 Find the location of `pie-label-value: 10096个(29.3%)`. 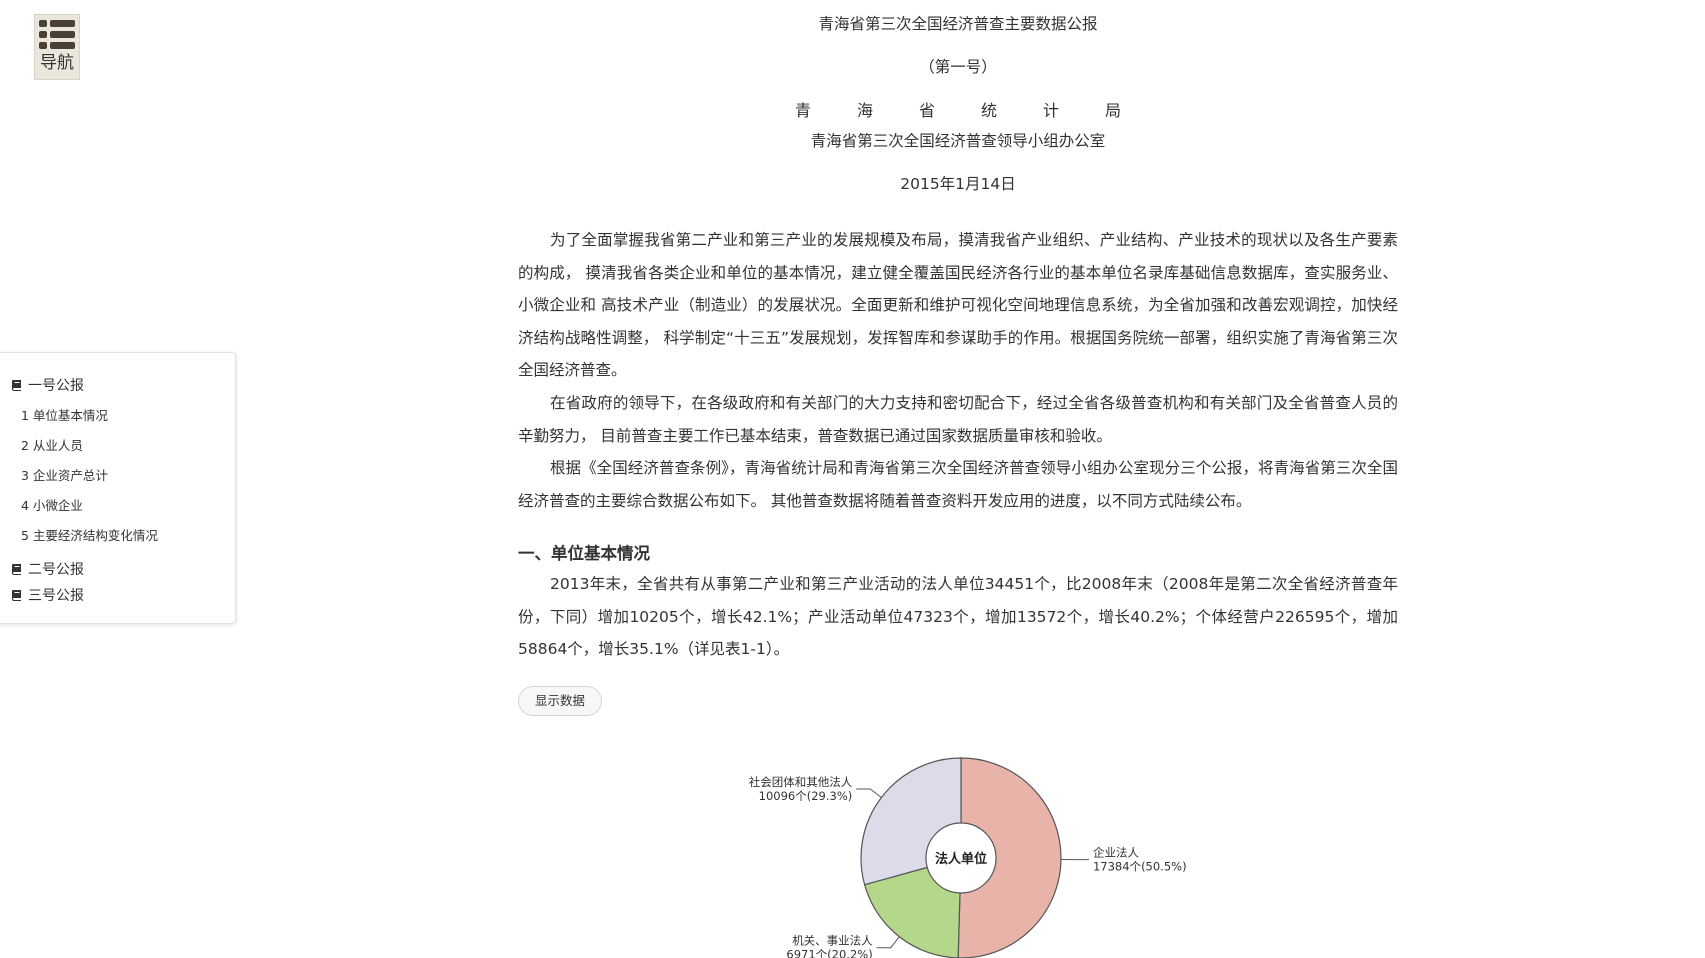

pie-label-value: 10096个(29.3%) is located at coordinates (806, 796).